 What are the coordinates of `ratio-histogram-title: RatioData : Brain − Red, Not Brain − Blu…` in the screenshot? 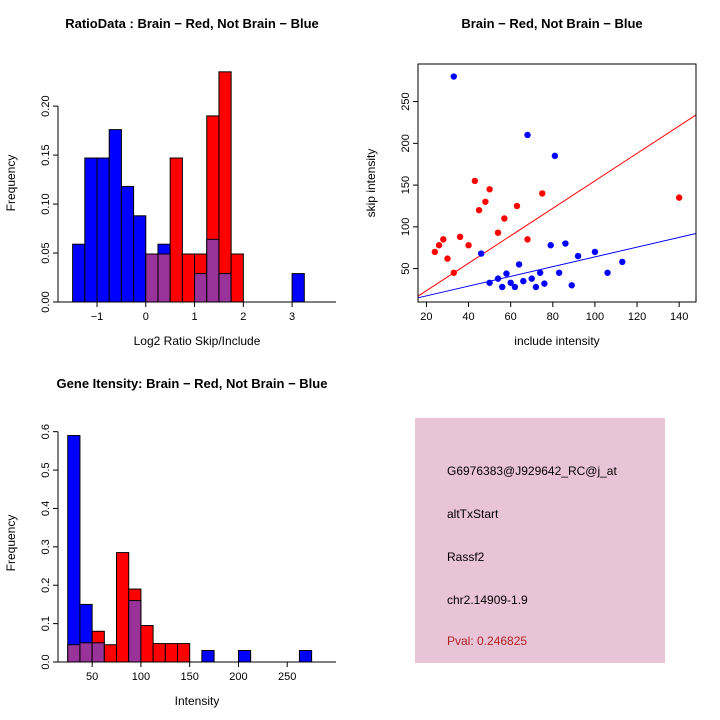 It's located at (192, 23).